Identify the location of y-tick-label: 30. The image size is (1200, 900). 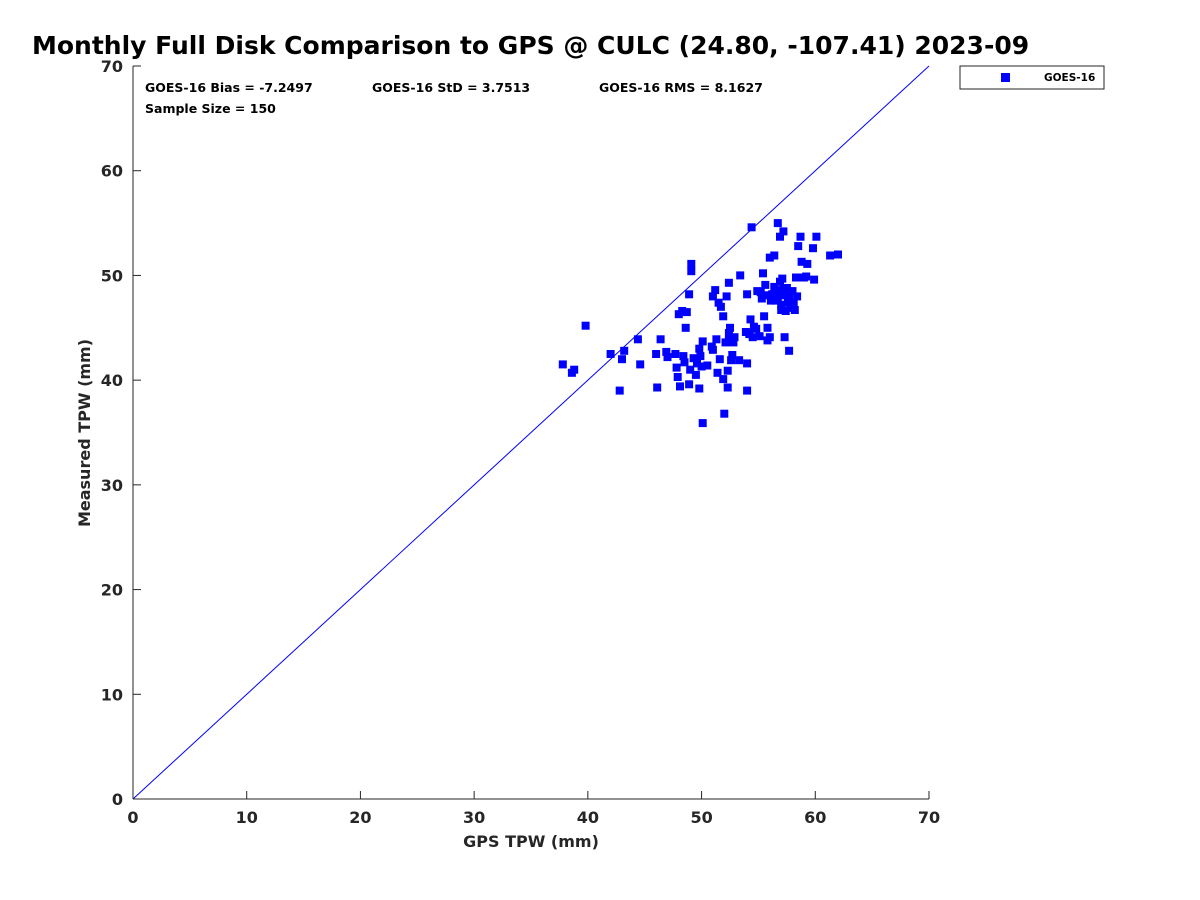
(112, 485).